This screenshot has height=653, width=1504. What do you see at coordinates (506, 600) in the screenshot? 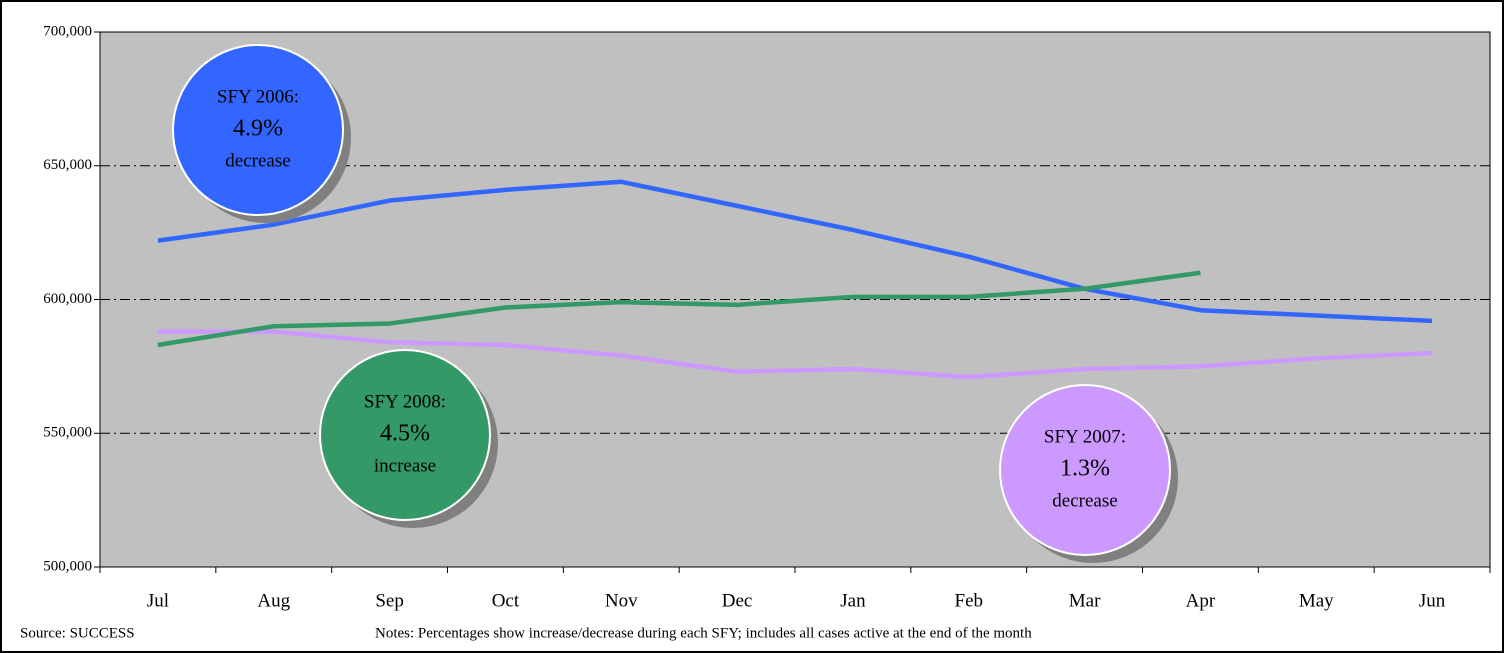
I see `x-tick-label: Oct` at bounding box center [506, 600].